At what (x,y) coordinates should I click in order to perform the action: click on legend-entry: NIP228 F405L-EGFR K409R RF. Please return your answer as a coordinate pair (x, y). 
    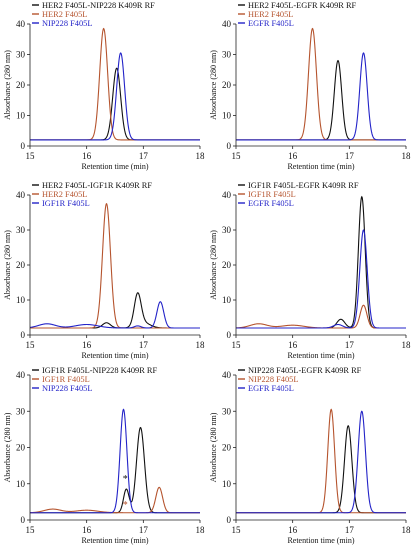
    Looking at the image, I should click on (305, 370).